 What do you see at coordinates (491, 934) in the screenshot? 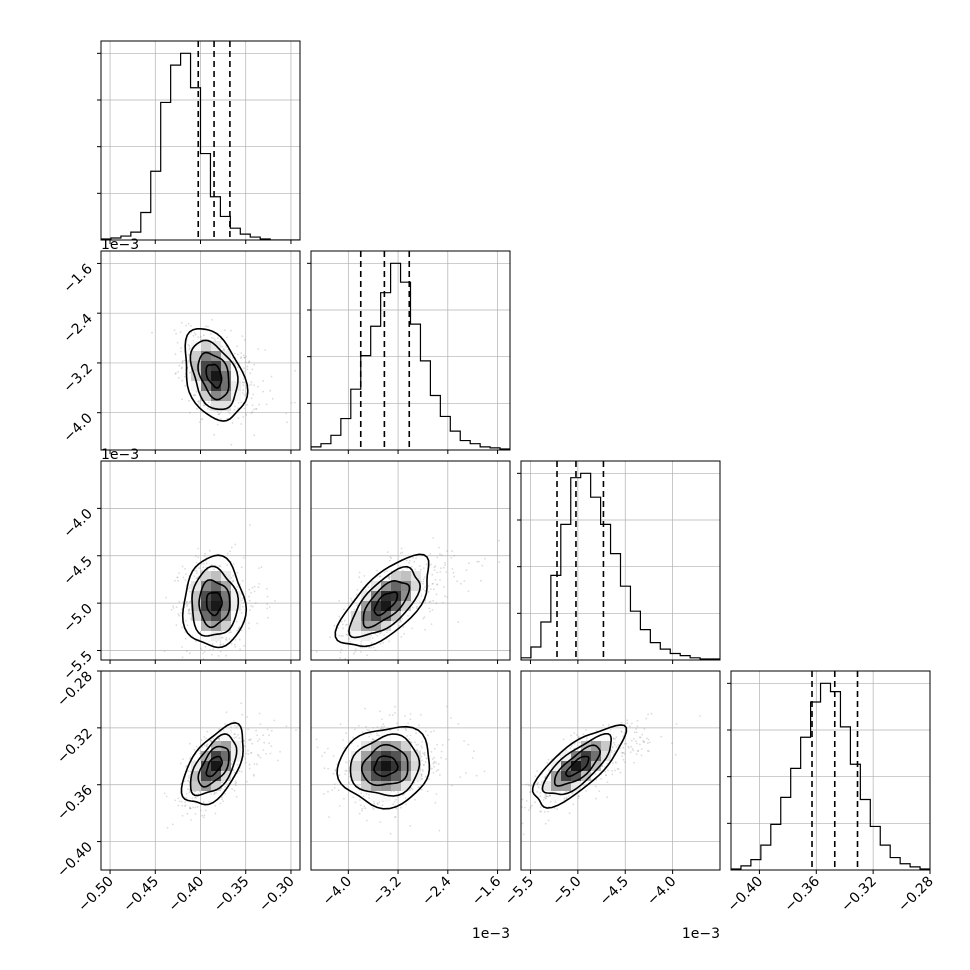
I see `x-exponent-label-1: 1e−3` at bounding box center [491, 934].